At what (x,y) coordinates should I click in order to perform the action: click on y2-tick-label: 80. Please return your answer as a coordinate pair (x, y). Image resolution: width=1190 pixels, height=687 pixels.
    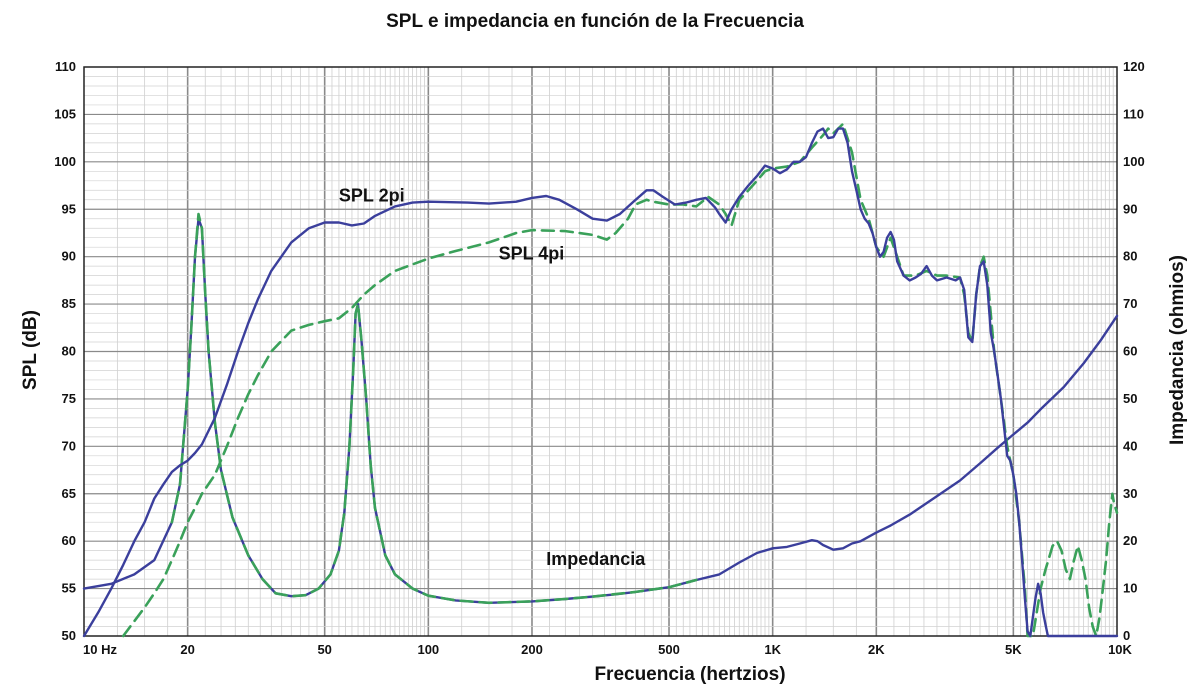
    Looking at the image, I should click on (1130, 256).